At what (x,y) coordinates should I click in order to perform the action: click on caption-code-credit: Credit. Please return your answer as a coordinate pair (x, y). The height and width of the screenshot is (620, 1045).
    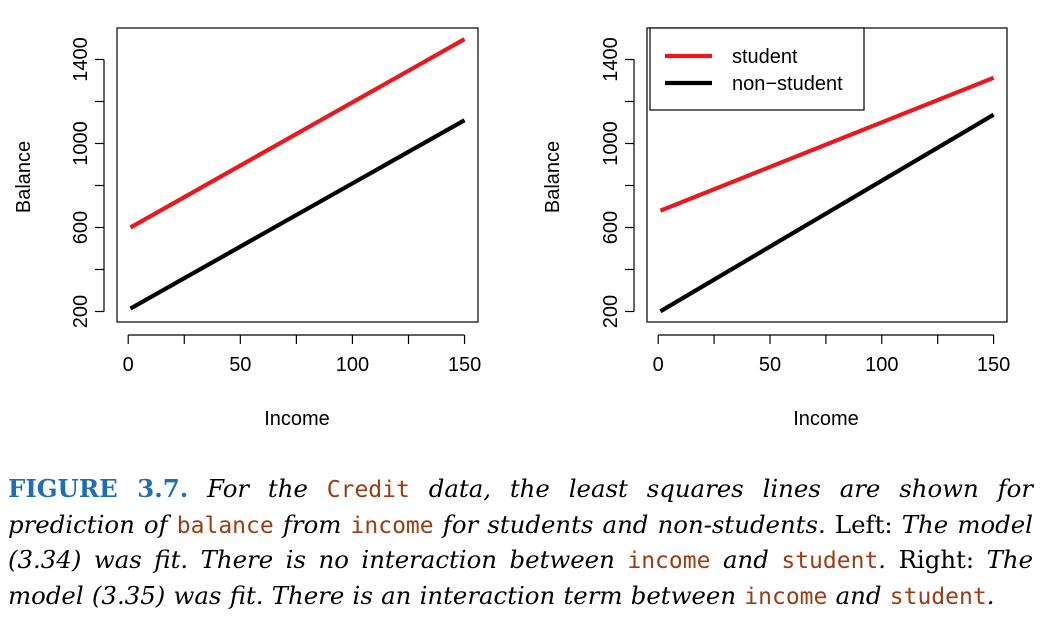
    Looking at the image, I should click on (368, 490).